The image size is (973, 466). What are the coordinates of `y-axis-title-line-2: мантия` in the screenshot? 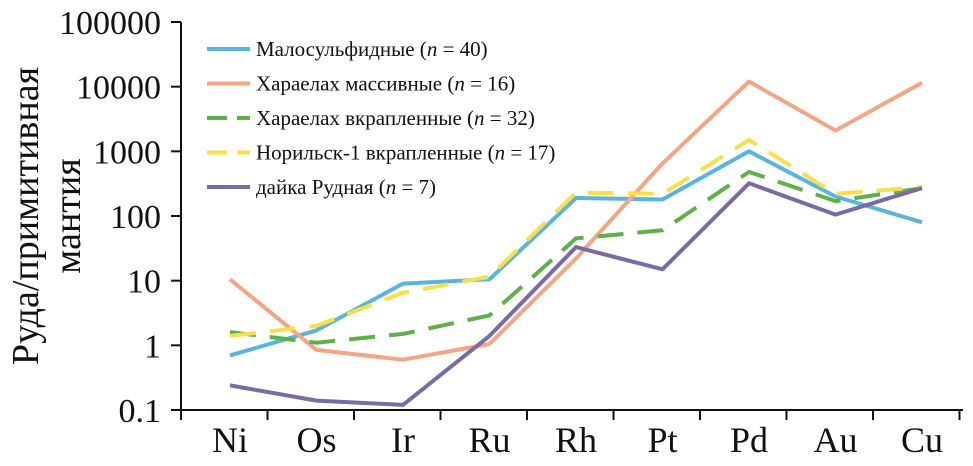 It's located at (68, 215).